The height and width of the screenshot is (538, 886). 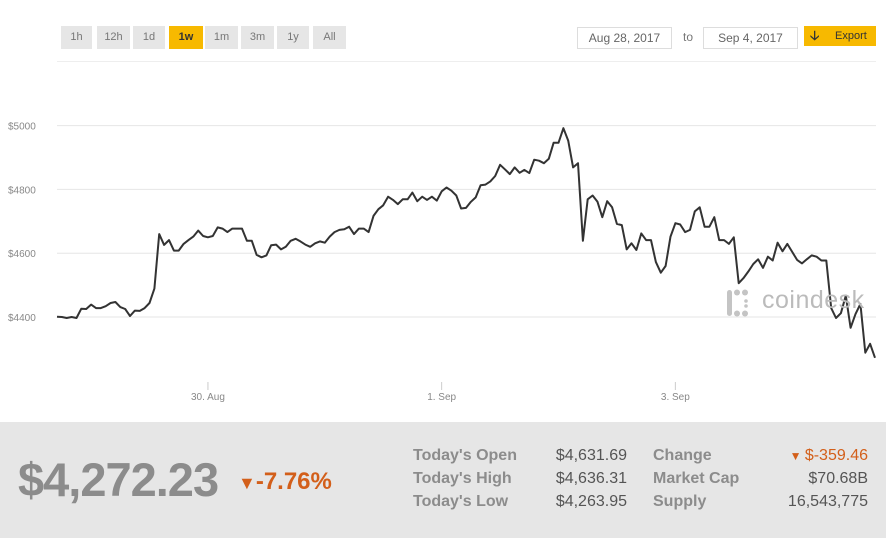 What do you see at coordinates (329, 37) in the screenshot?
I see `range-all-button: All` at bounding box center [329, 37].